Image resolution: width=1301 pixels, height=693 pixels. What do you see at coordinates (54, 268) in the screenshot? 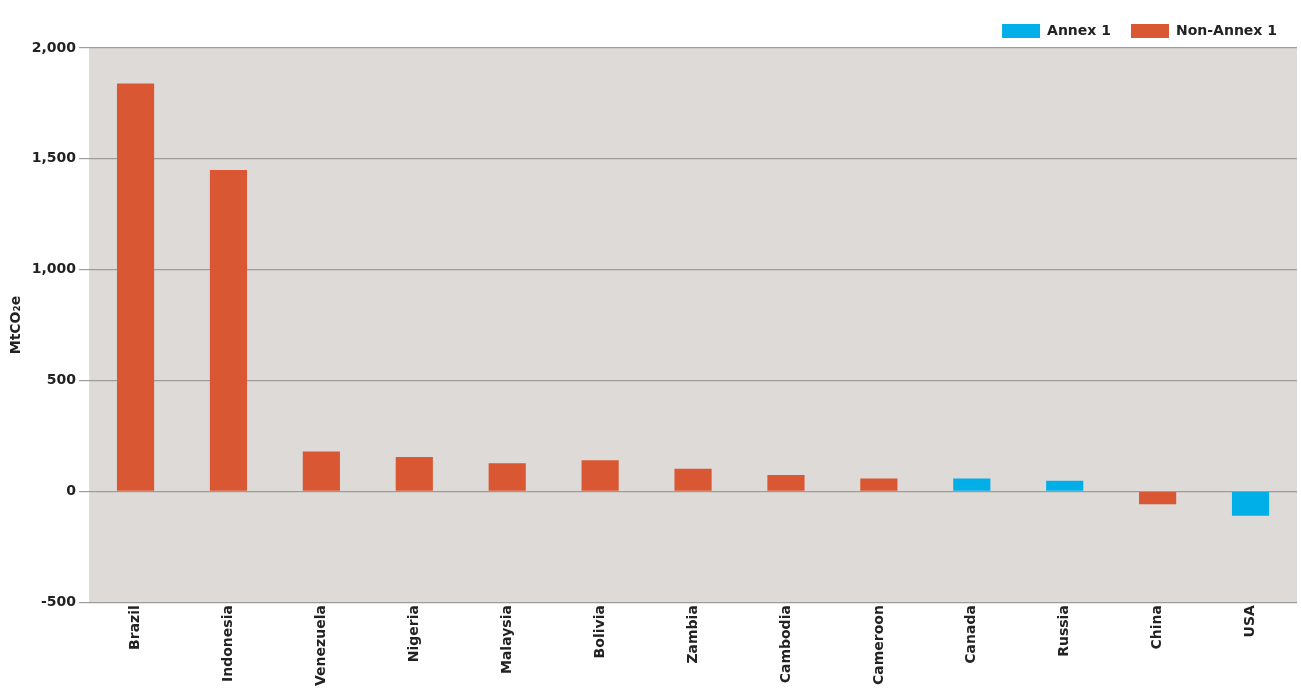
I see `y-tick-label: 1,000` at bounding box center [54, 268].